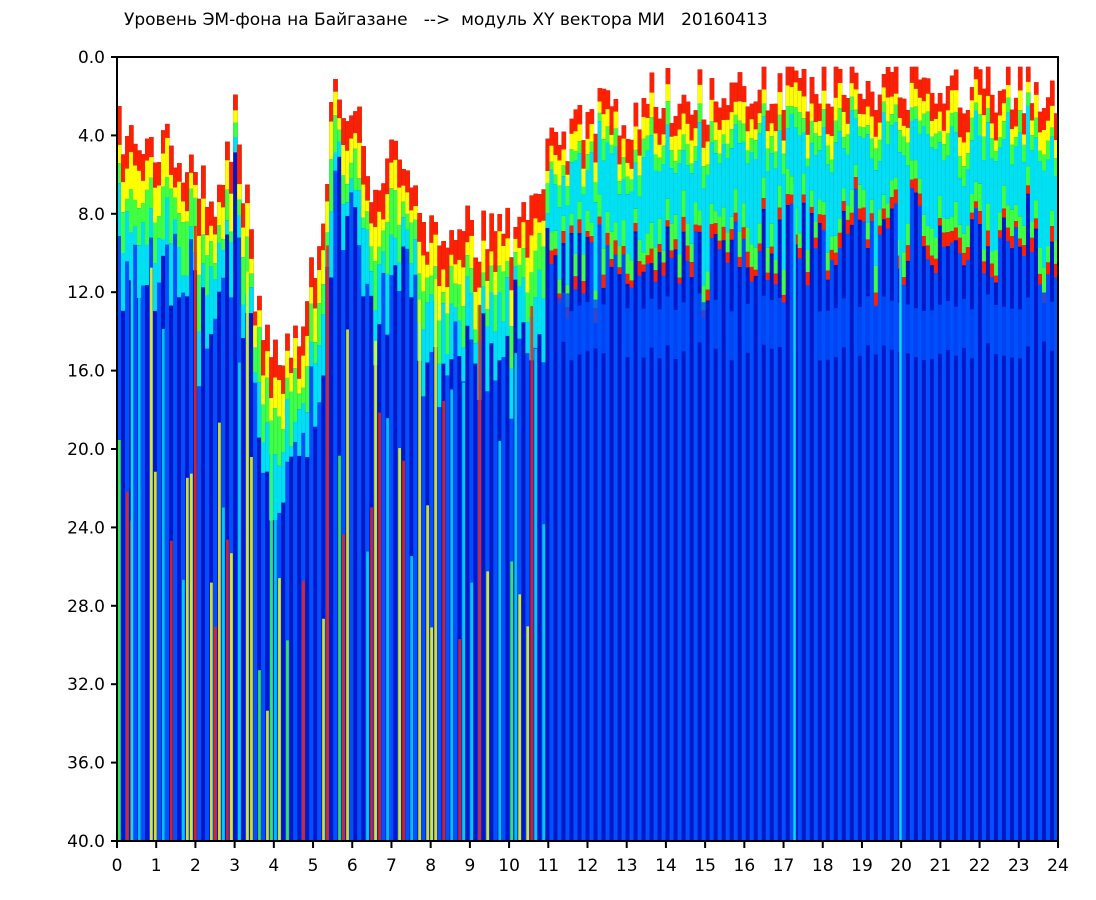 This screenshot has width=1096, height=900. What do you see at coordinates (900, 512) in the screenshot?
I see `heatmap-streak` at bounding box center [900, 512].